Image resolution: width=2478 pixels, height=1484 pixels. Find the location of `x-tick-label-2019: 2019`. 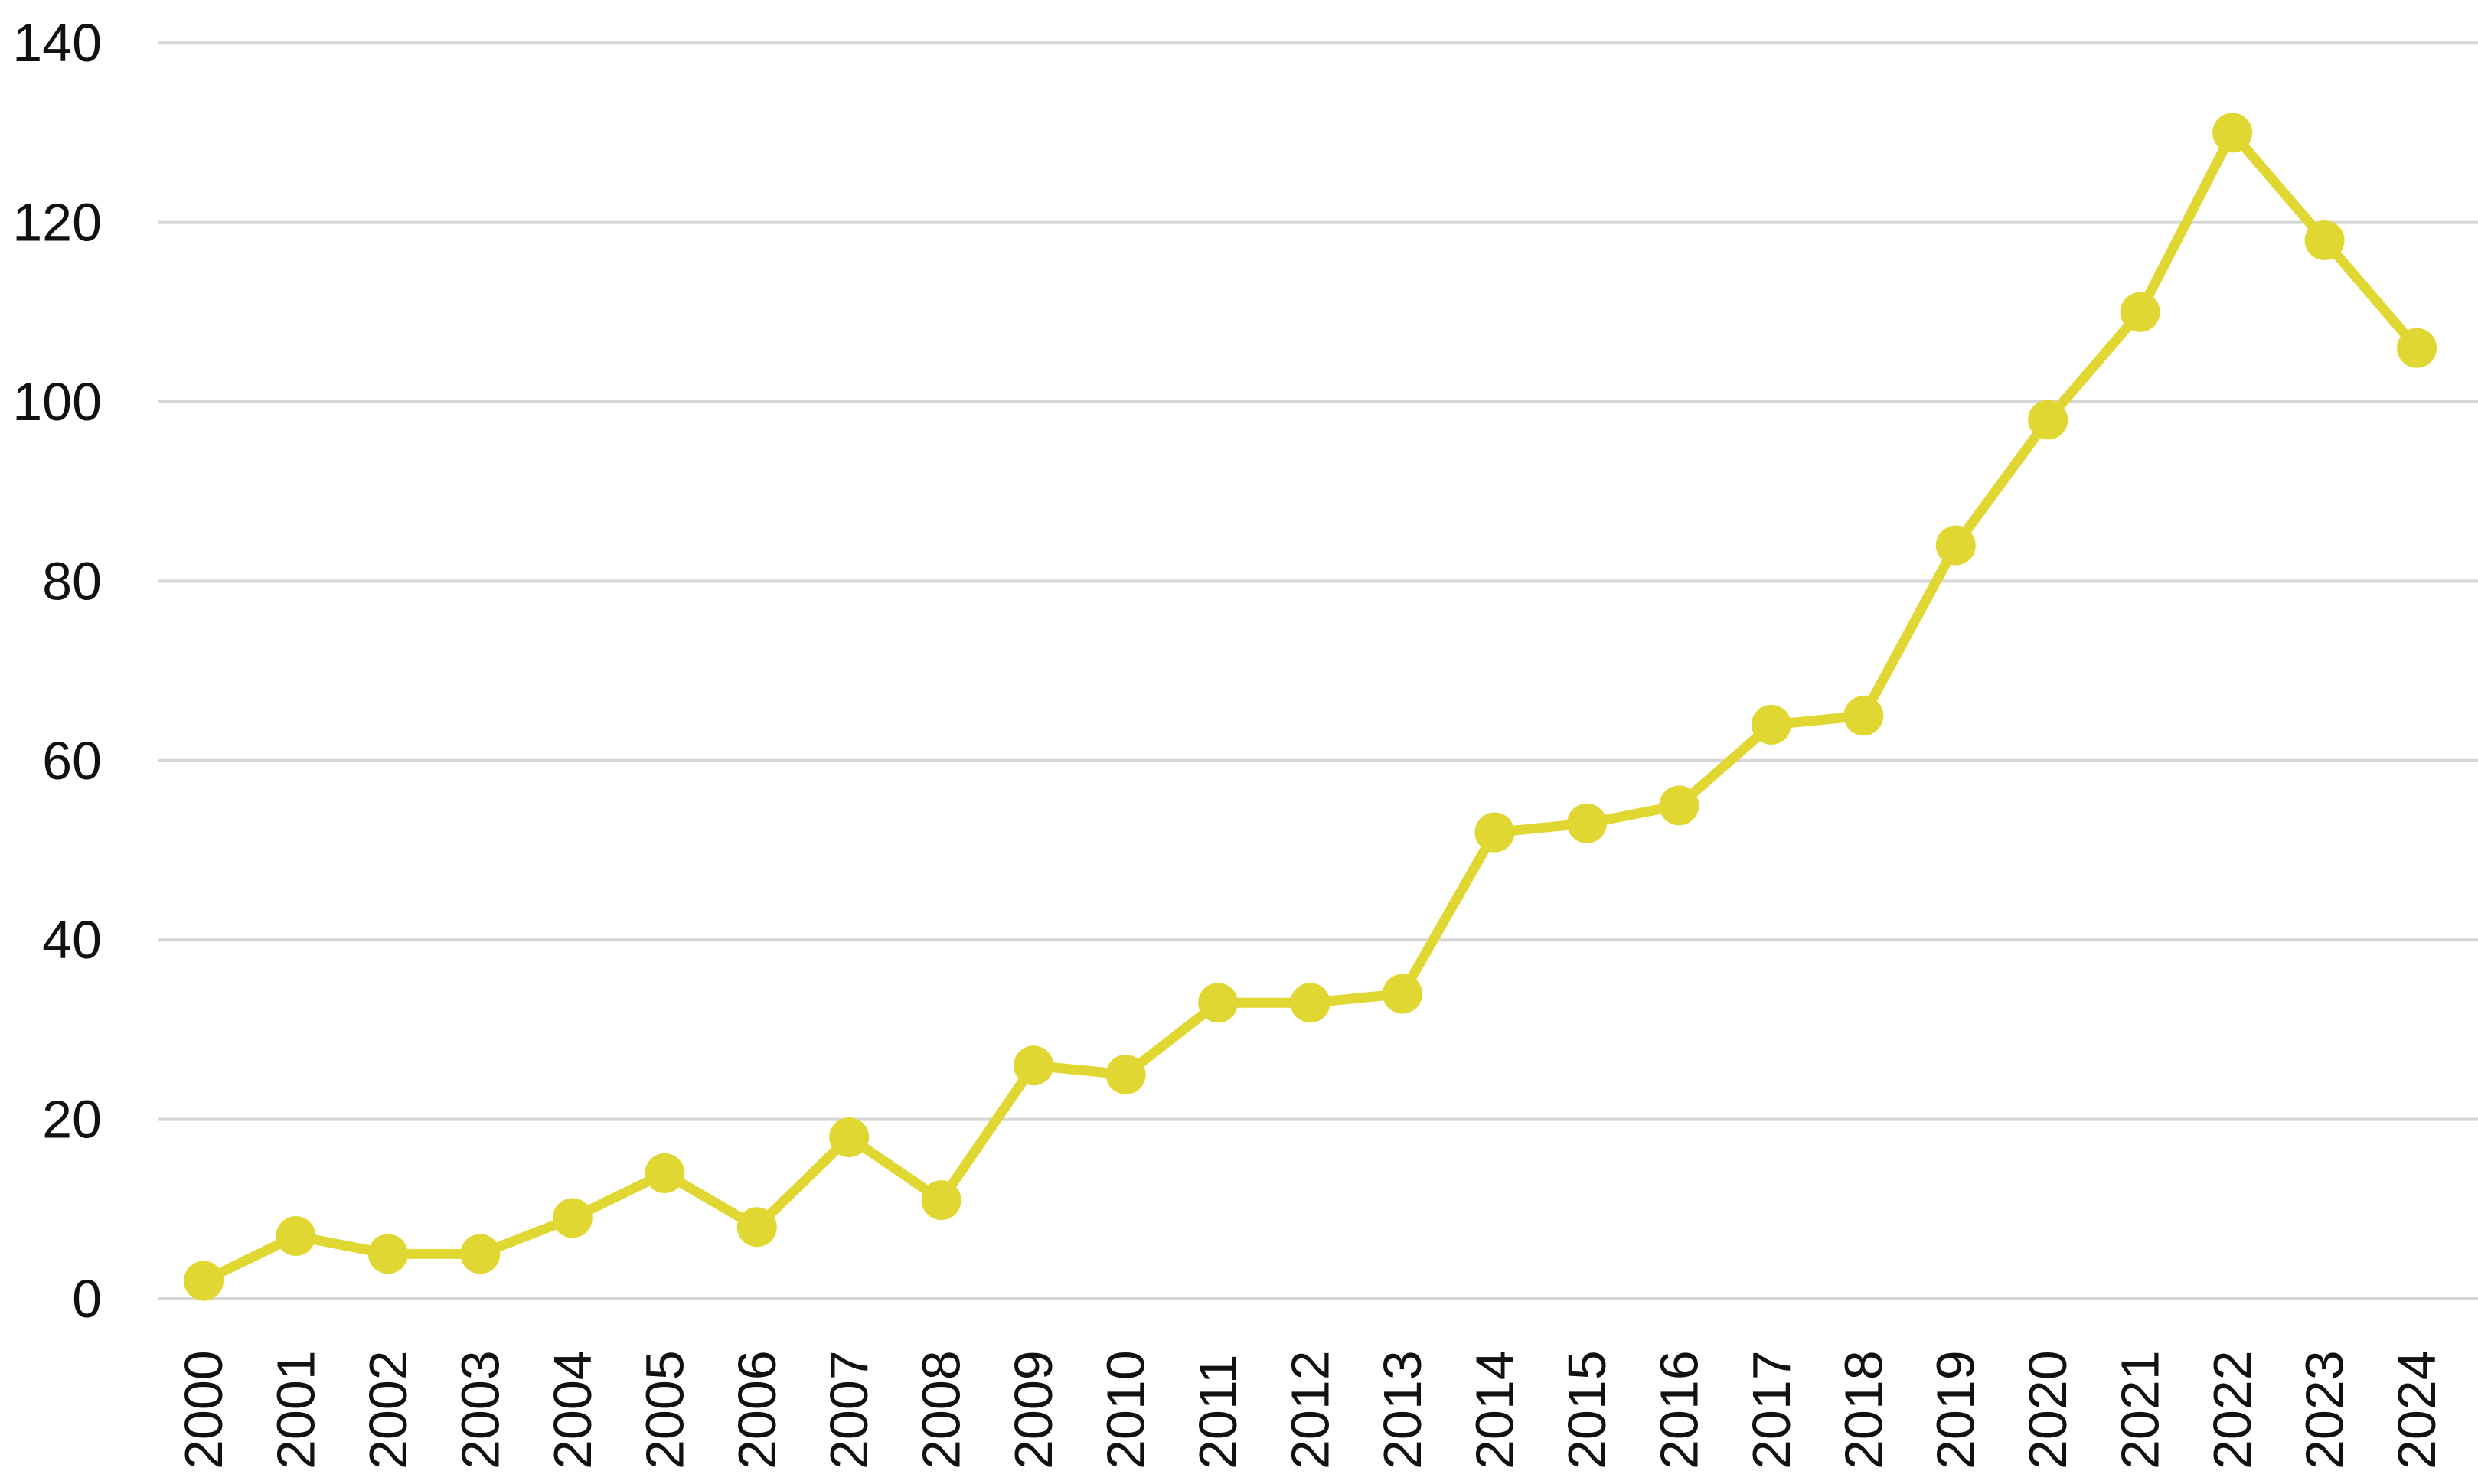

x-tick-label-2019: 2019 is located at coordinates (1956, 1409).